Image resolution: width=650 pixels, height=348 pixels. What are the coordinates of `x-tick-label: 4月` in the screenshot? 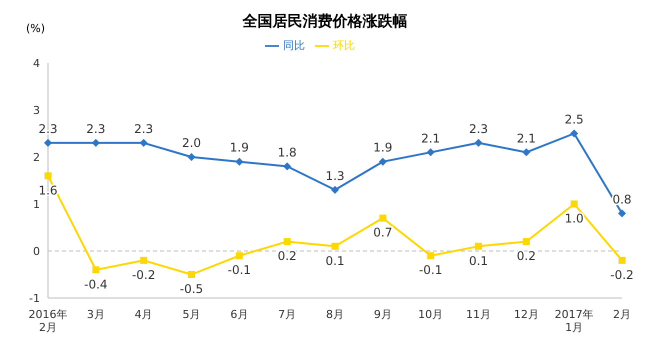 It's located at (143, 314).